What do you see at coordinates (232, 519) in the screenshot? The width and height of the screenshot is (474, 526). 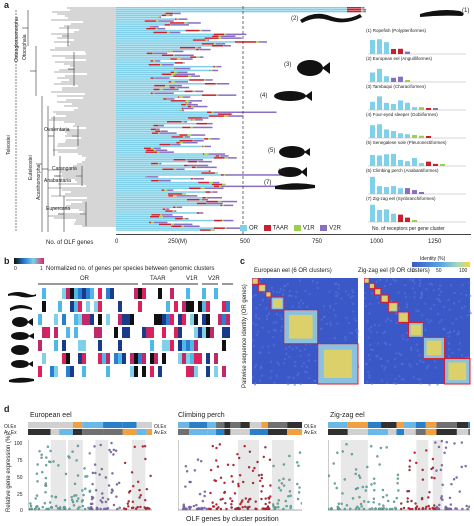 I see `panel-d-xlabel: OLF genes by cluster position` at bounding box center [232, 519].